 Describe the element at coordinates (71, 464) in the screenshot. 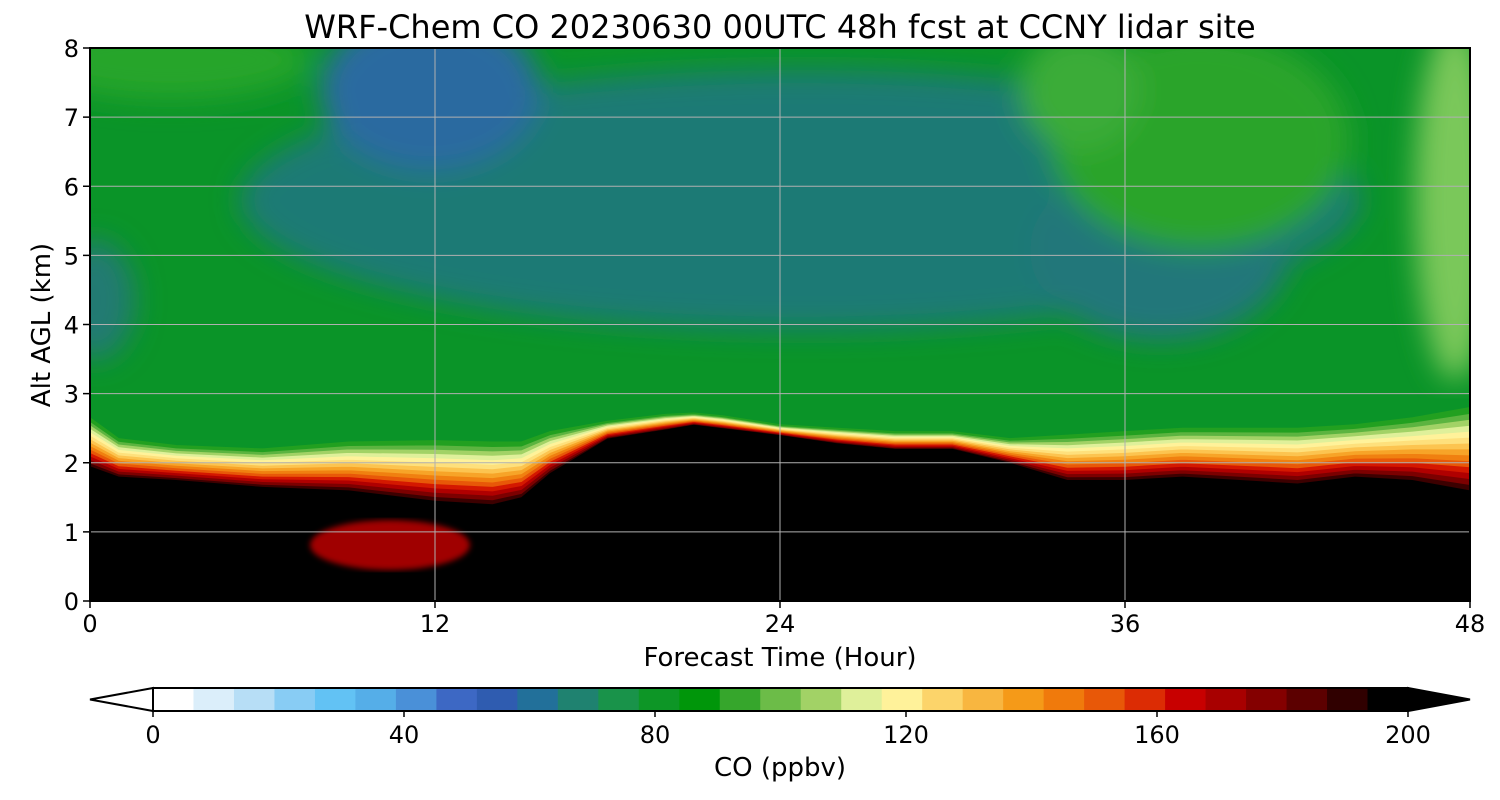

I see `y-tick-label: 2` at that location.